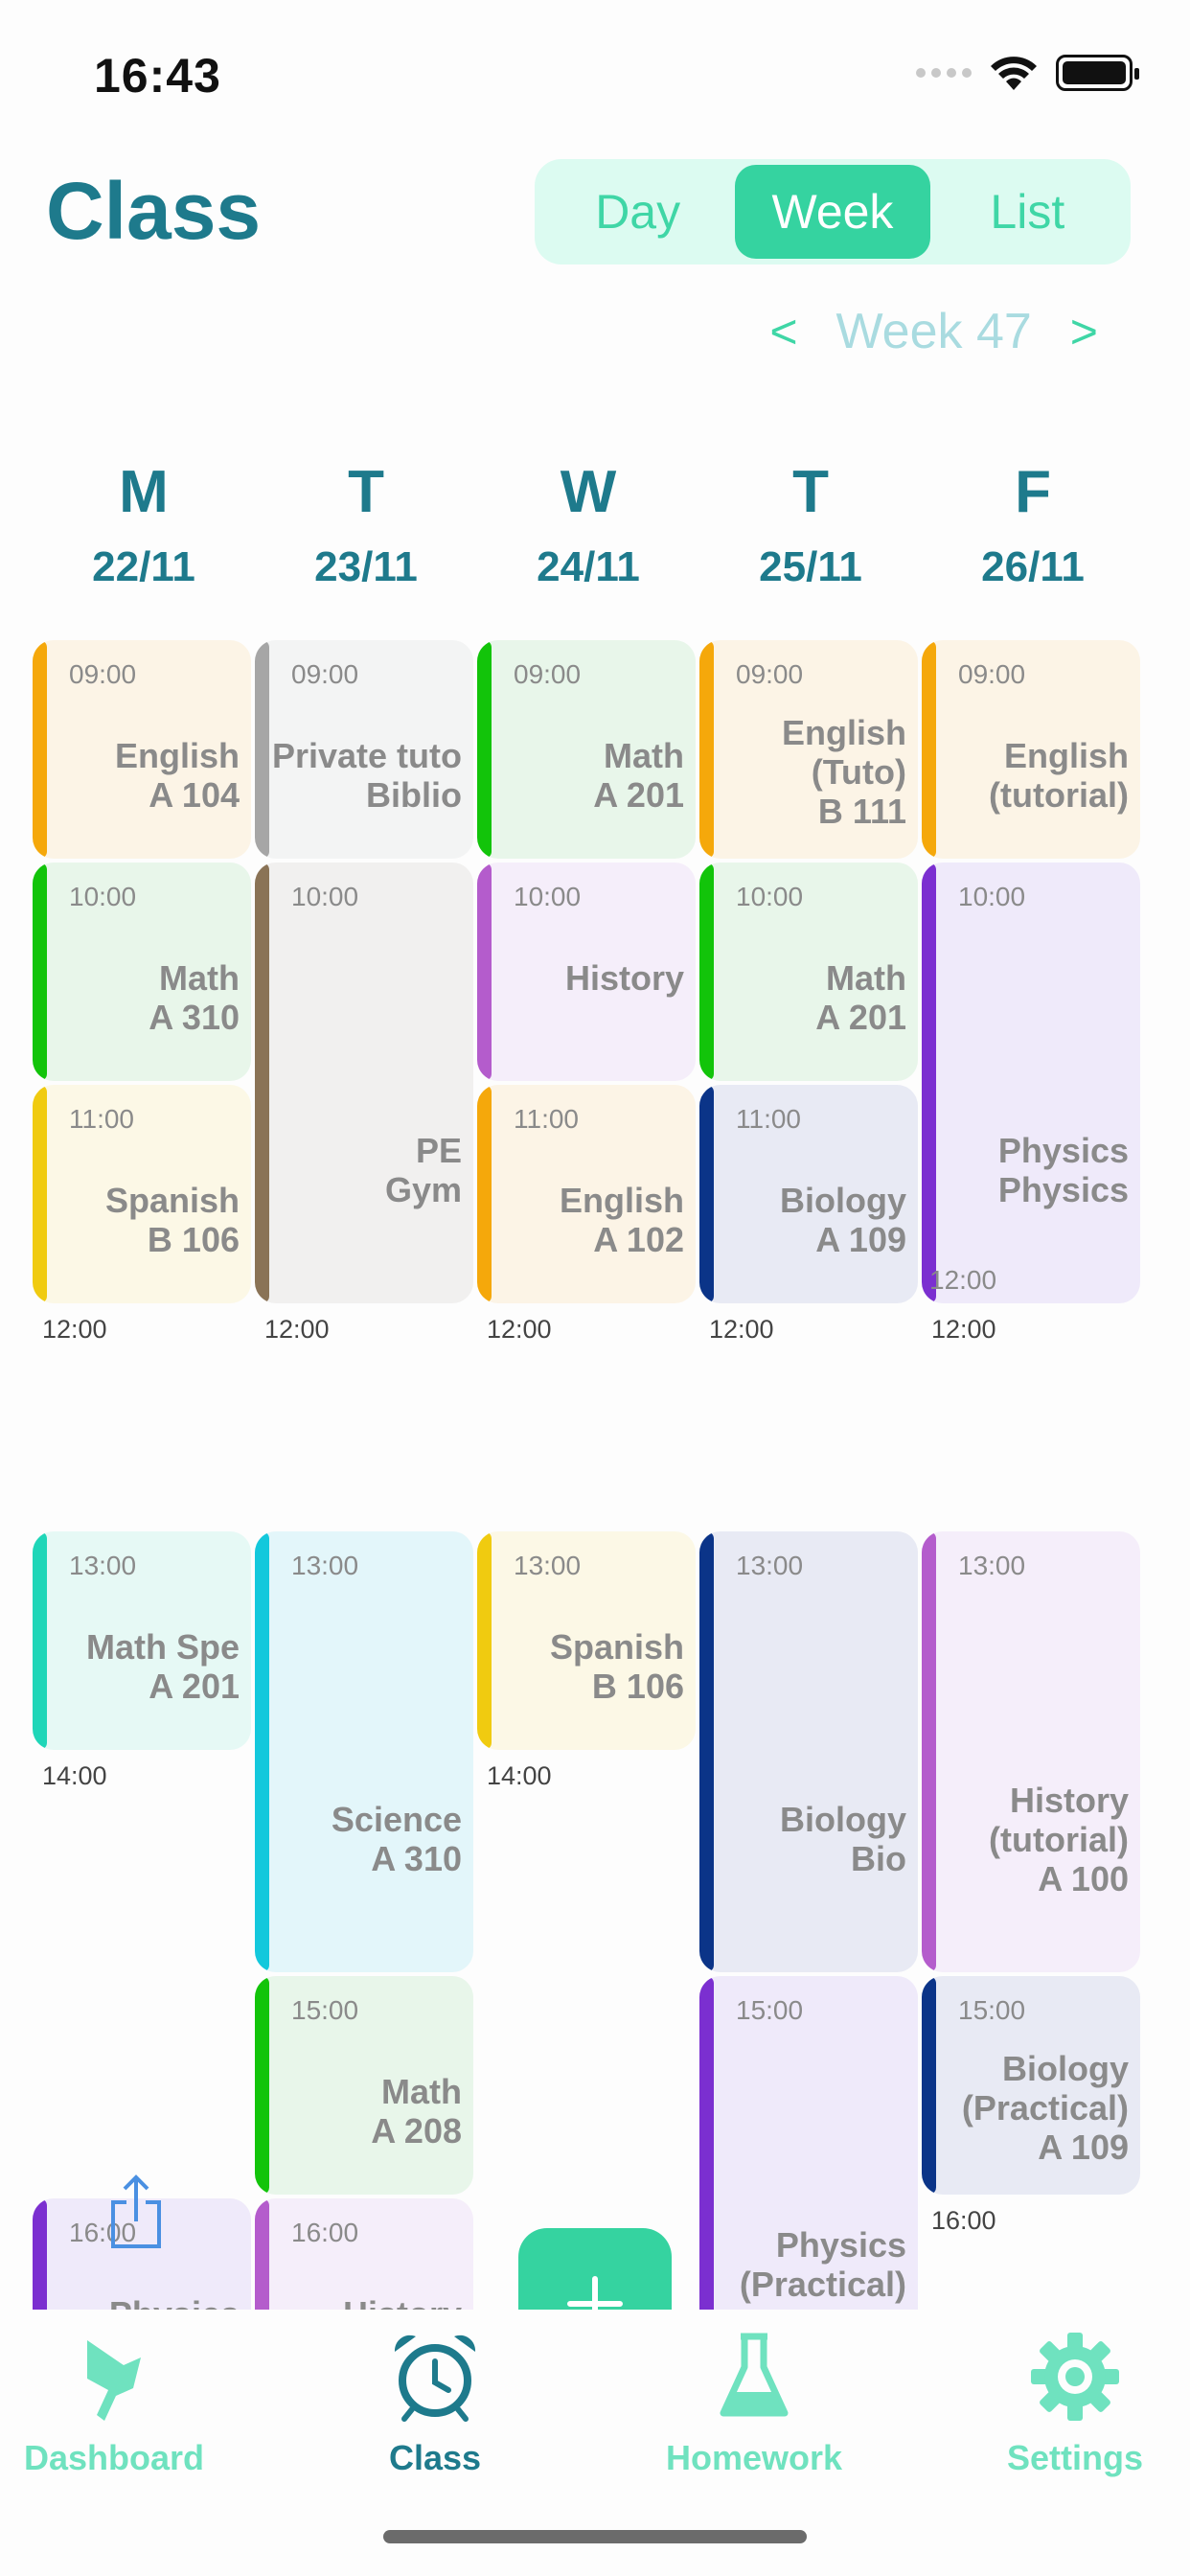 The width and height of the screenshot is (1190, 2576). What do you see at coordinates (163, 1667) in the screenshot?
I see `event-title: Math Spe A 201` at bounding box center [163, 1667].